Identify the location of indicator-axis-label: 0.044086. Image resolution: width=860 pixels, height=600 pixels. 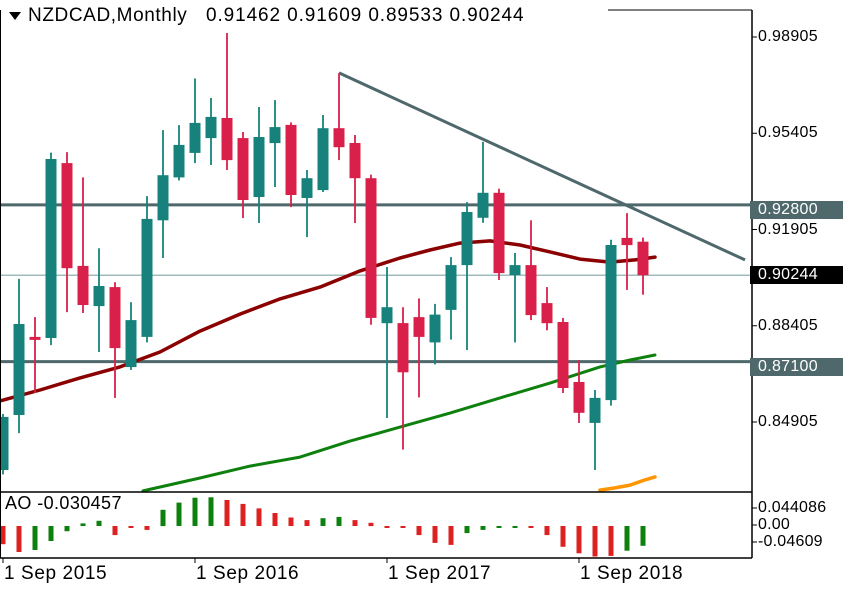
(792, 507).